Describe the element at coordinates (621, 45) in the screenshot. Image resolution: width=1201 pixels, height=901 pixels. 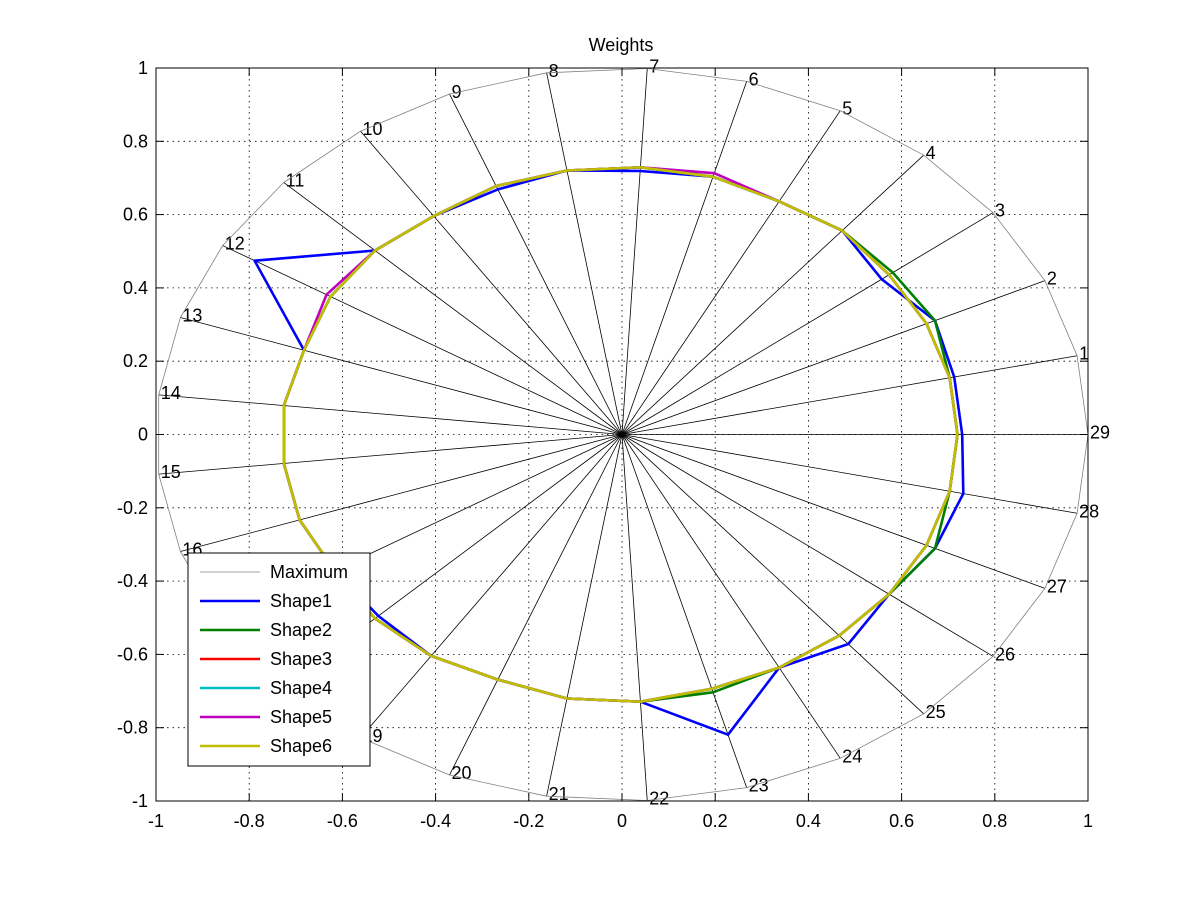
I see `chart-title: Weights` at that location.